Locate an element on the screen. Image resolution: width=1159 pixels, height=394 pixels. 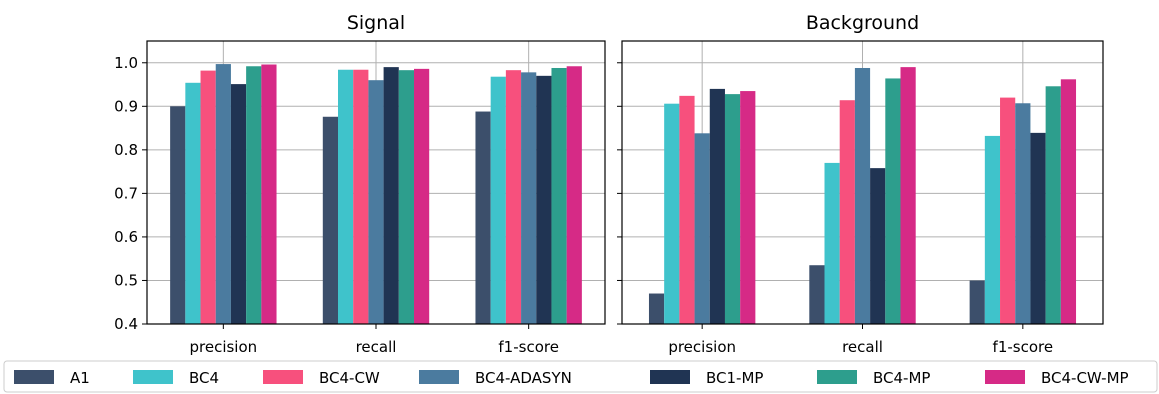
y-tick-label: 0.7 is located at coordinates (126, 193).